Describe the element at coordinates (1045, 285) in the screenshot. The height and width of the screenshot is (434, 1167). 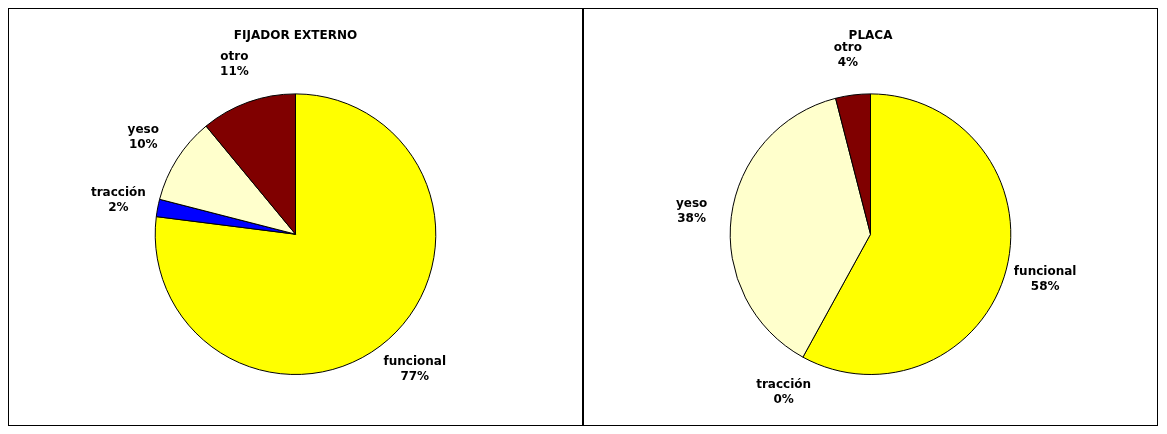
I see `data-label: 58%` at that location.